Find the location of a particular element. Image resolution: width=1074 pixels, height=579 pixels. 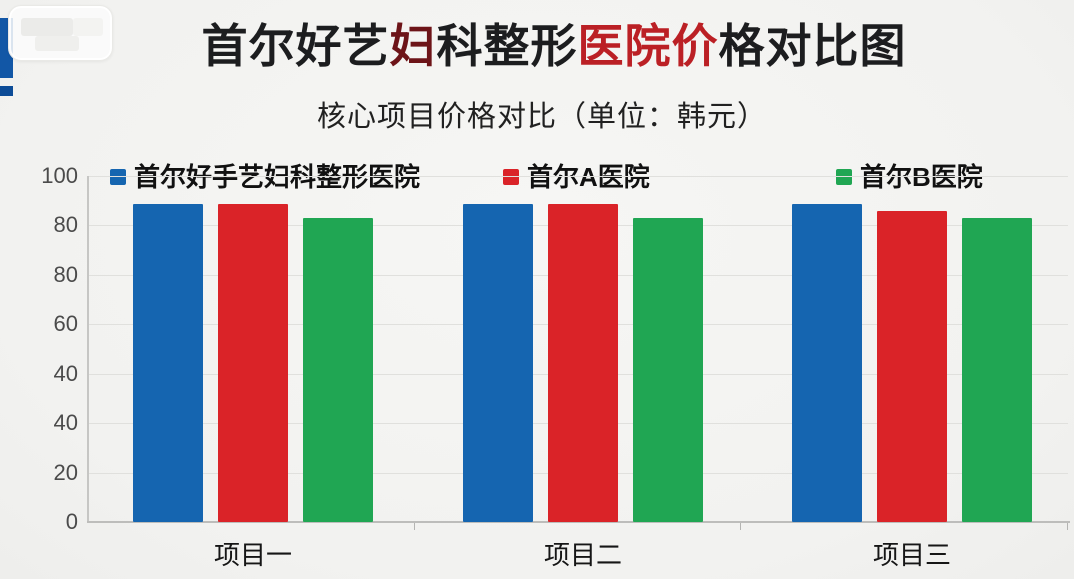

x-axis-label: 项目一 is located at coordinates (252, 555).